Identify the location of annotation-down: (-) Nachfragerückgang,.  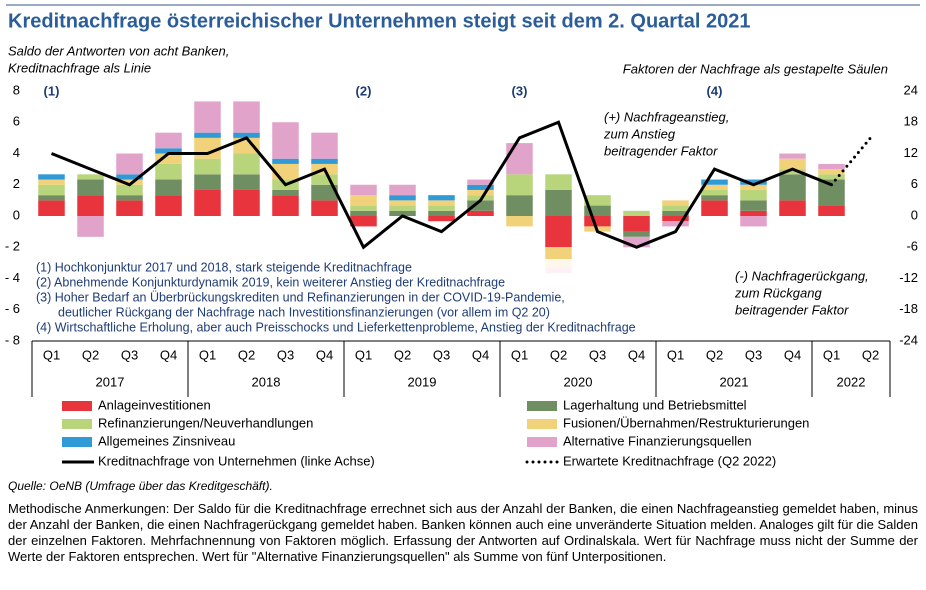
(802, 275).